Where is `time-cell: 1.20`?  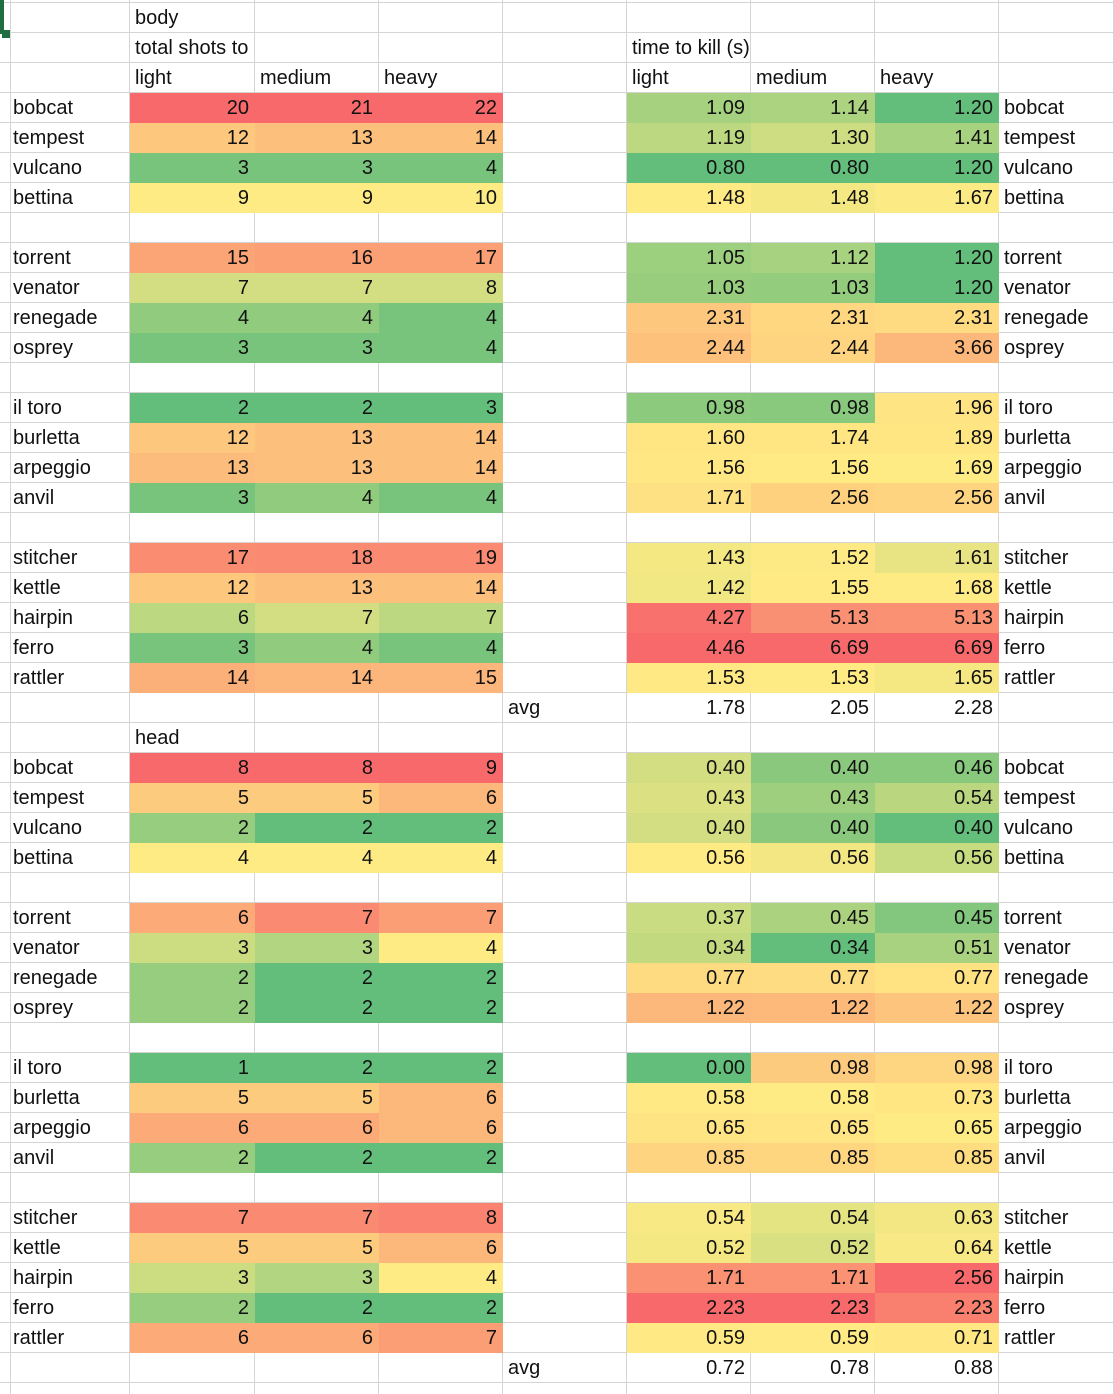
time-cell: 1.20 is located at coordinates (937, 168).